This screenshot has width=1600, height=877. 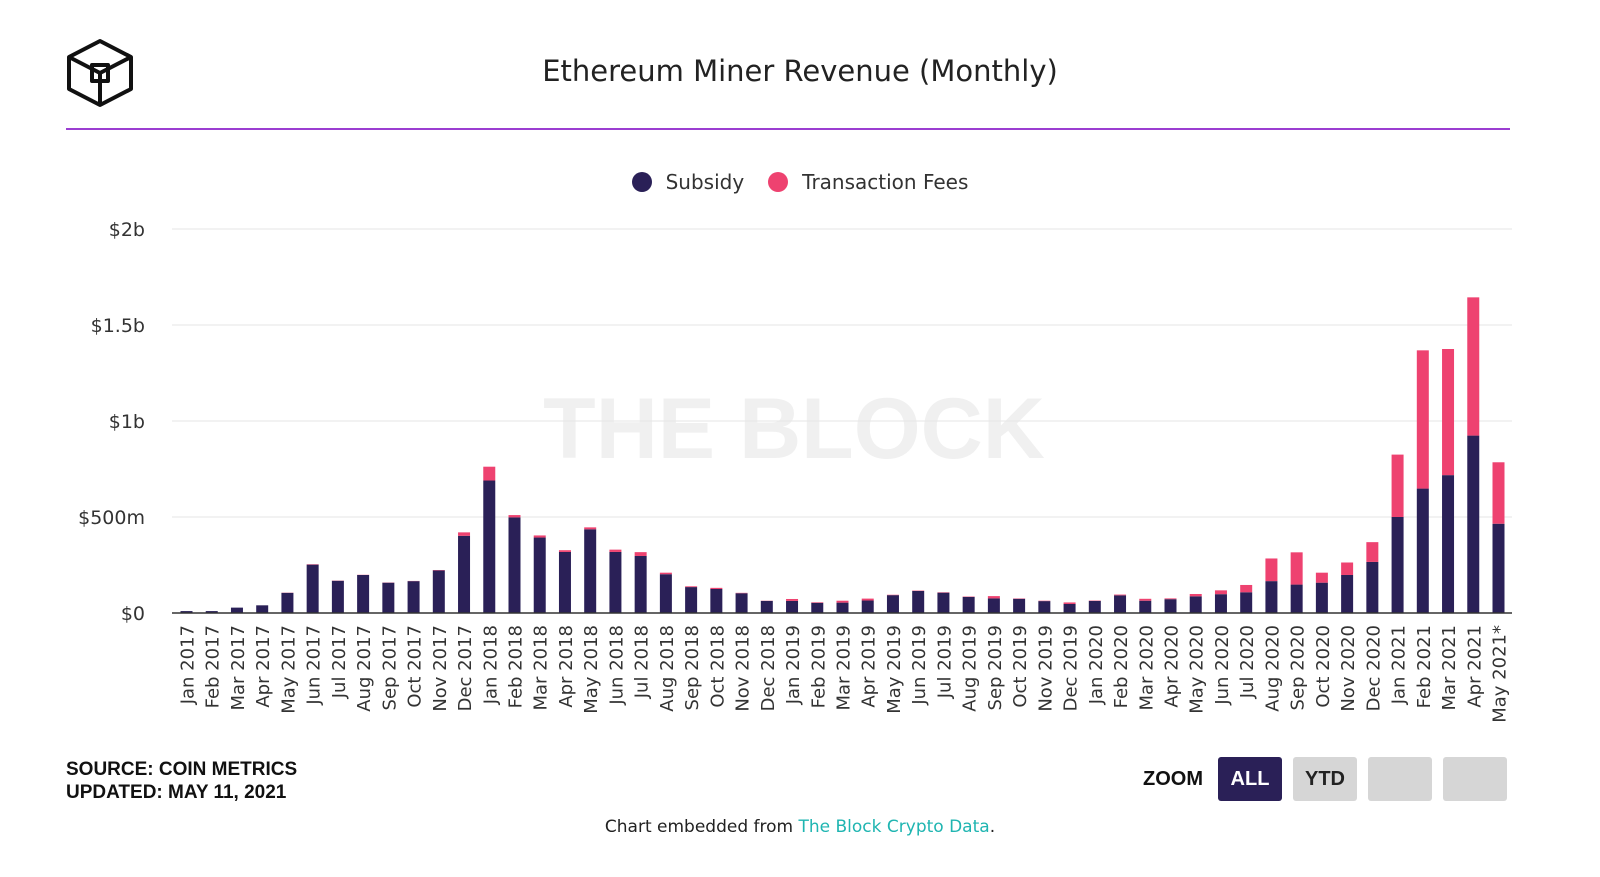 I want to click on chart-legend: Subsidy Transaction Fees, so click(x=800, y=182).